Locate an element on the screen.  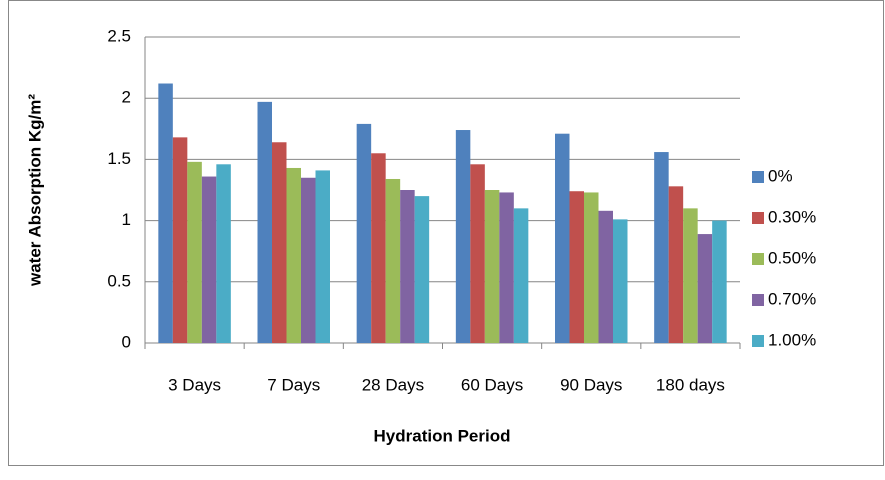
legend-label: 0% is located at coordinates (780, 175).